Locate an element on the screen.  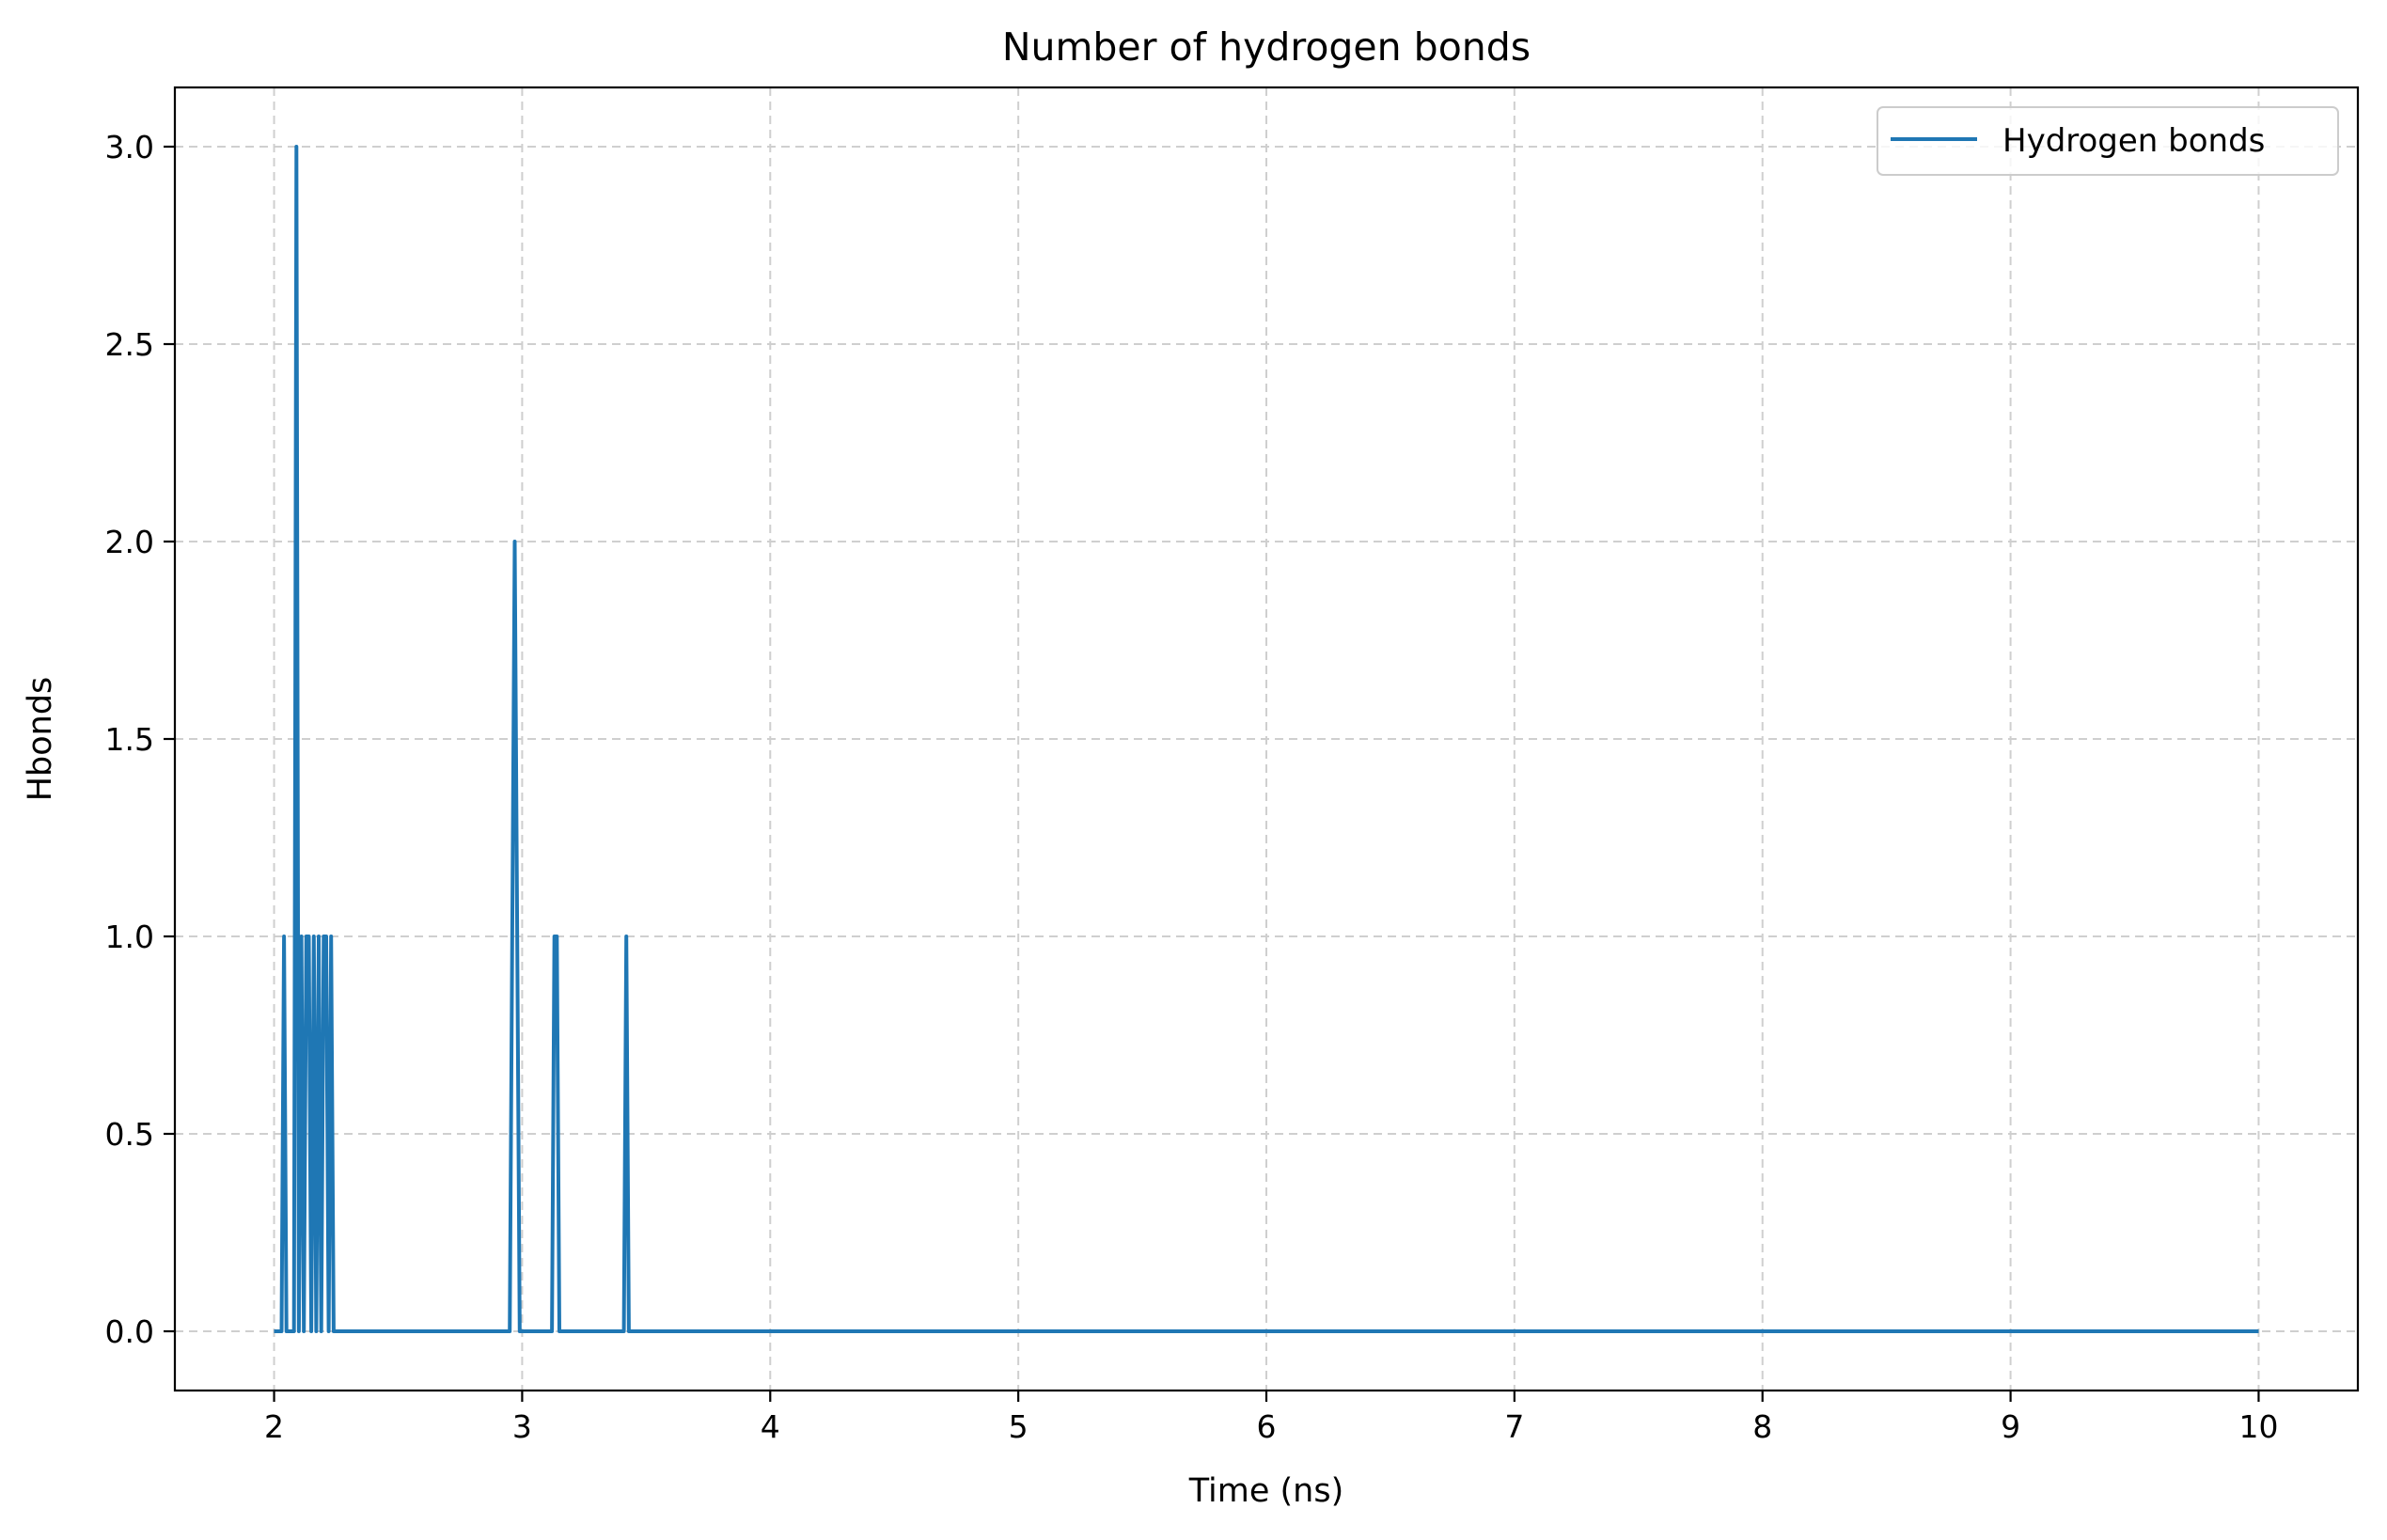
y-tick-label: 1.0 is located at coordinates (129, 937).